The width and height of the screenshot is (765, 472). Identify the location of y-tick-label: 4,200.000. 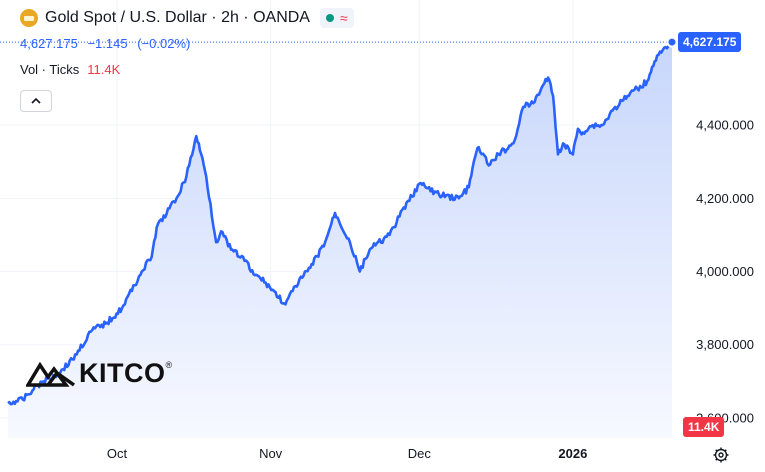
(725, 198).